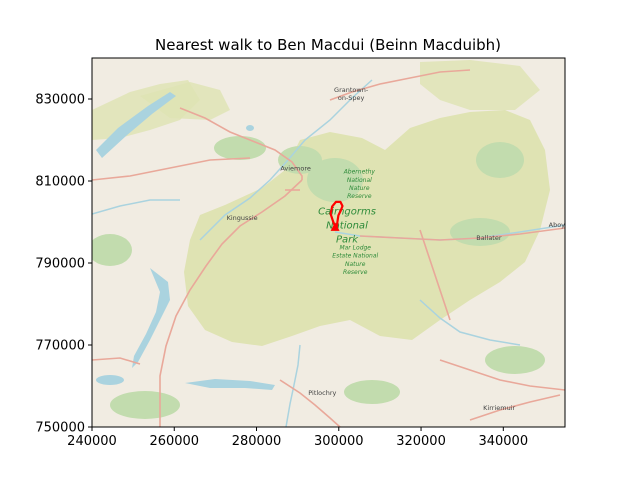 The height and width of the screenshot is (480, 640). I want to click on loch-ness, so click(136, 125).